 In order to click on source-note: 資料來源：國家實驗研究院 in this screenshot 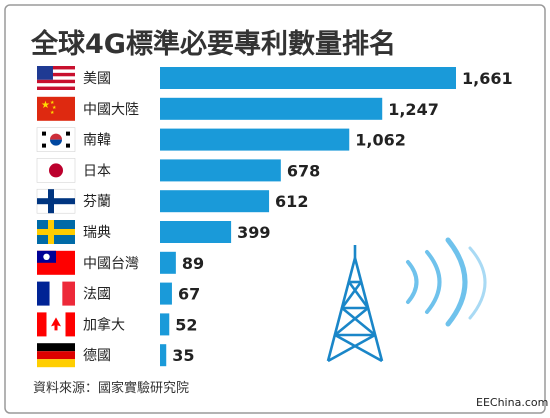, I will do `click(111, 388)`.